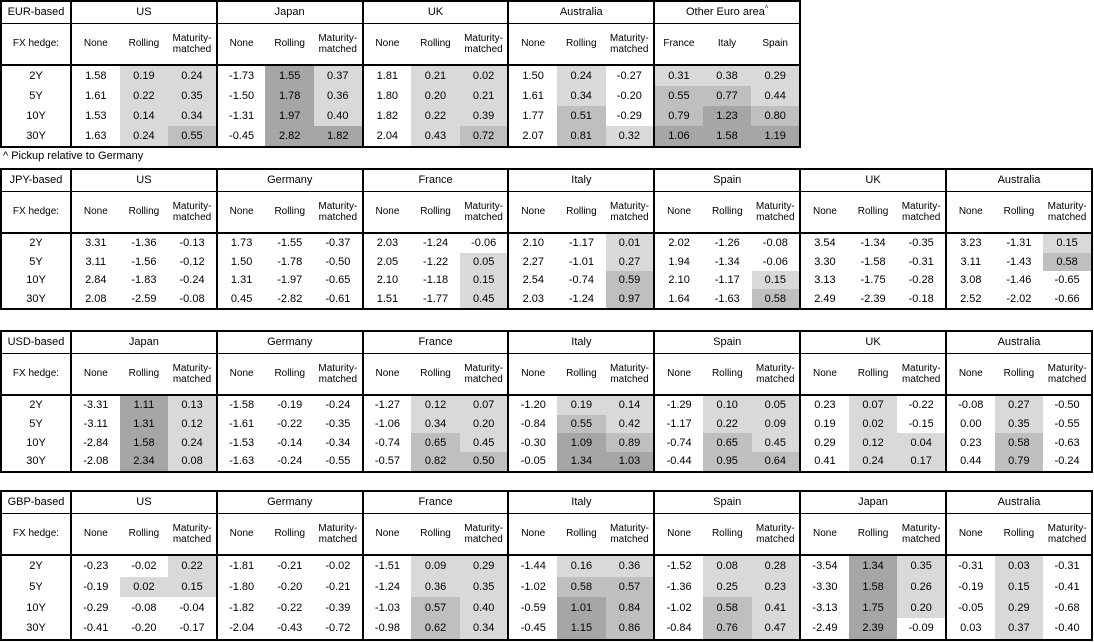 The image size is (1094, 642). I want to click on value-cell: 0.13, so click(192, 405).